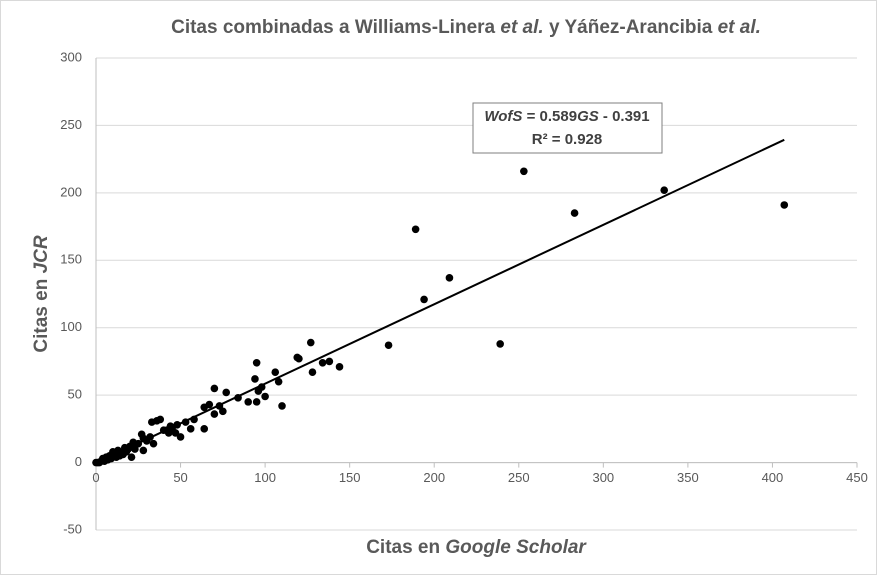  I want to click on y-tick-label: 250, so click(71, 124).